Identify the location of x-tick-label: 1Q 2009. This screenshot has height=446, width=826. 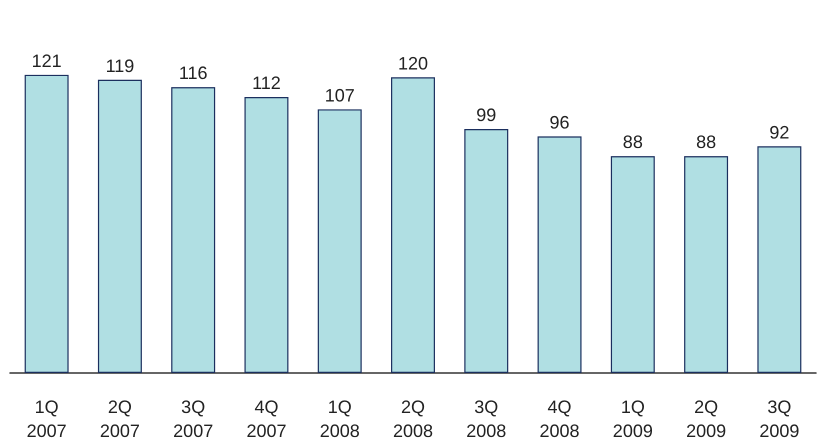
(632, 419).